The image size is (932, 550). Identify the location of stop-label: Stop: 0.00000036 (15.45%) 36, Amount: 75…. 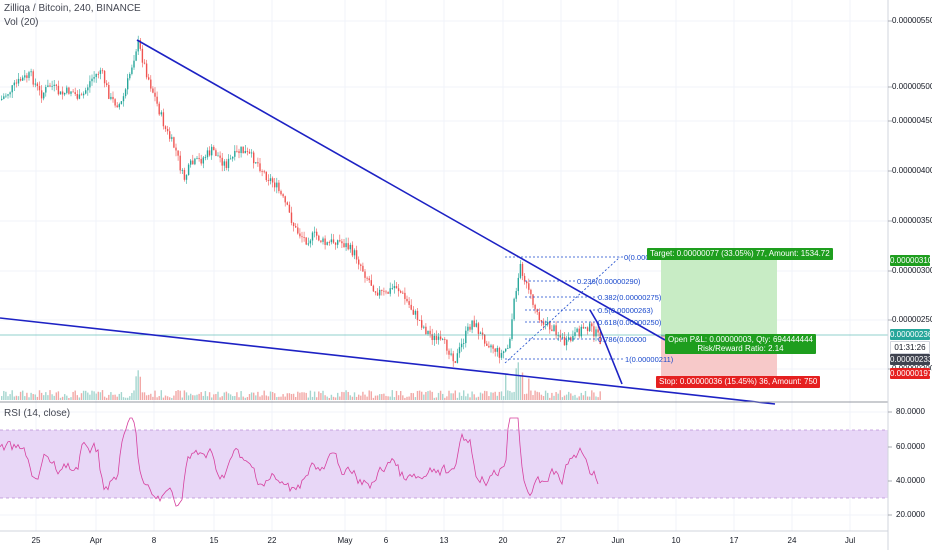
(738, 382).